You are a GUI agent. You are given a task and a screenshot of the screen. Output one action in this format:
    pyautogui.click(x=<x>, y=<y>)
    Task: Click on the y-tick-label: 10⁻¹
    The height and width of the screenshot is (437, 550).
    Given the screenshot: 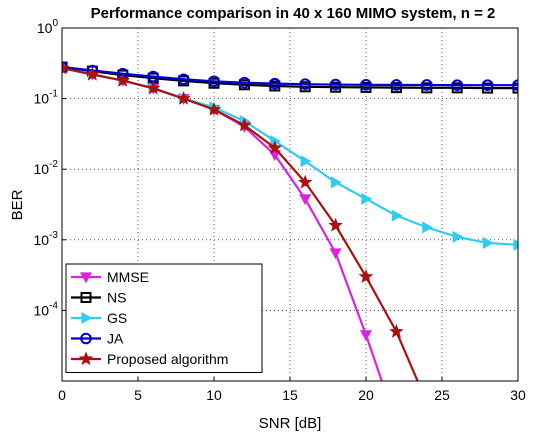 What is the action you would take?
    pyautogui.click(x=46, y=98)
    